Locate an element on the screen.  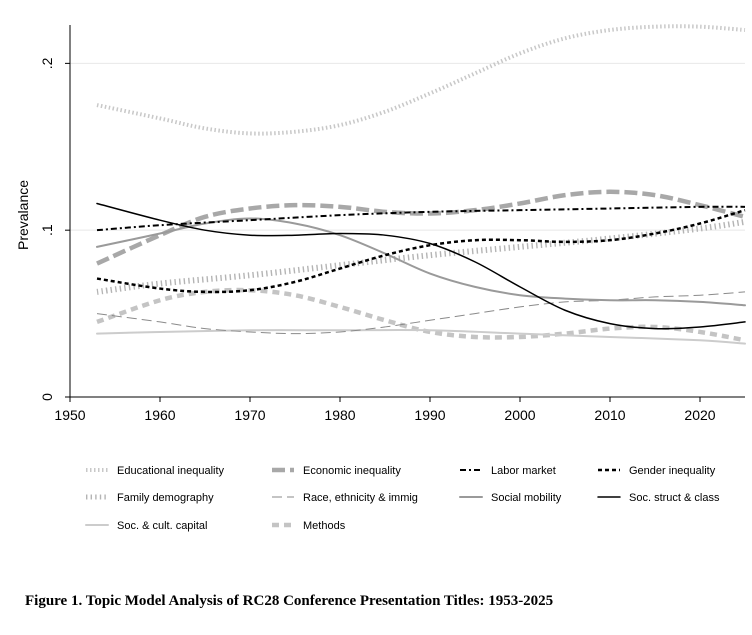
x-tick-label: 2010 is located at coordinates (609, 415).